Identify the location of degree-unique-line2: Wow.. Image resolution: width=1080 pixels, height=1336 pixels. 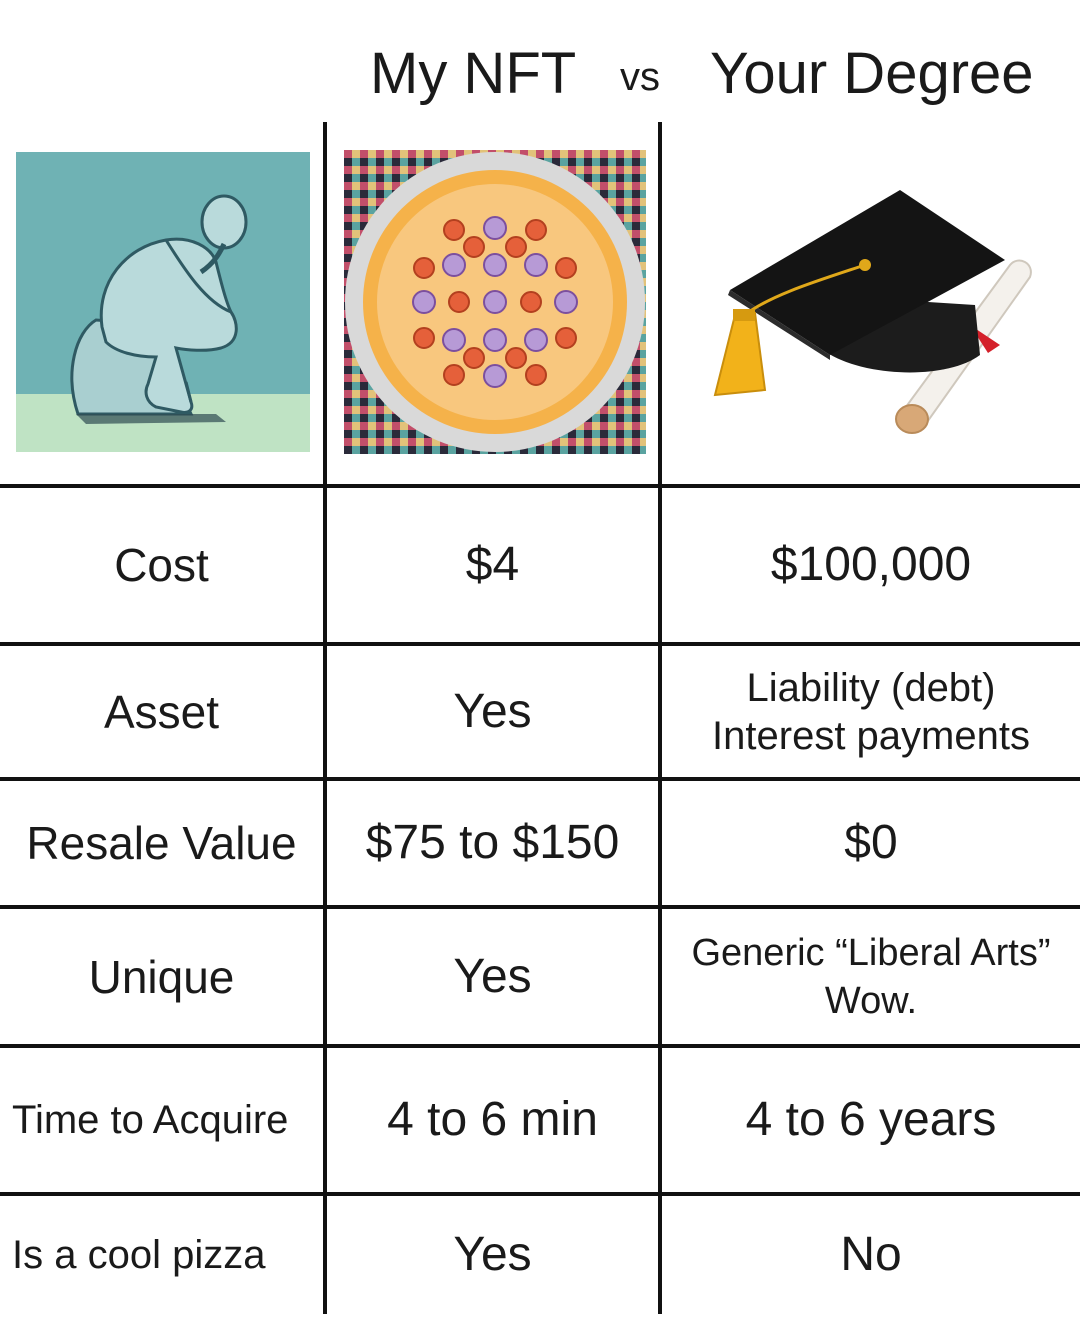
(871, 1000).